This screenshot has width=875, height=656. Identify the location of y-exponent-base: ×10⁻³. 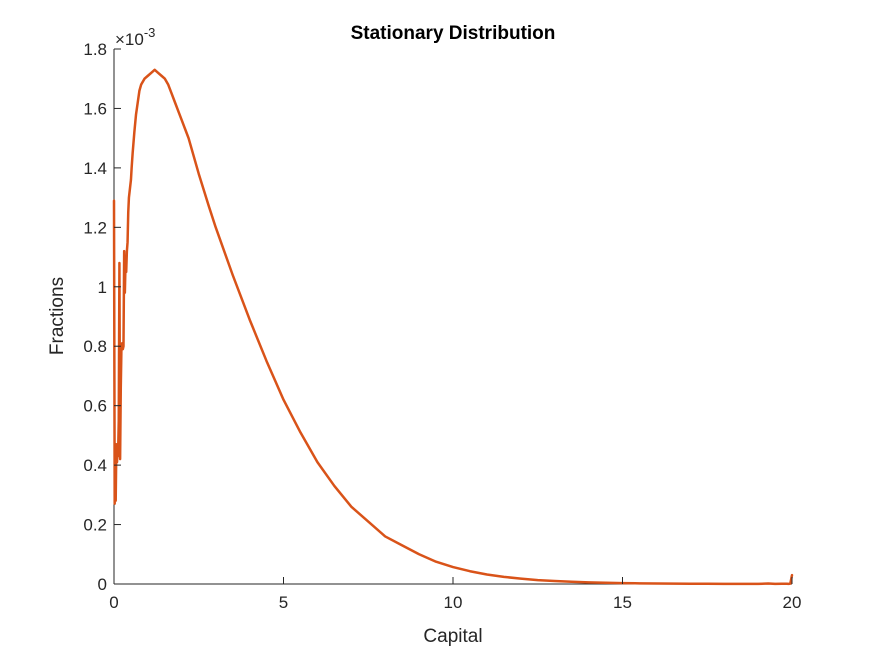
(135, 37).